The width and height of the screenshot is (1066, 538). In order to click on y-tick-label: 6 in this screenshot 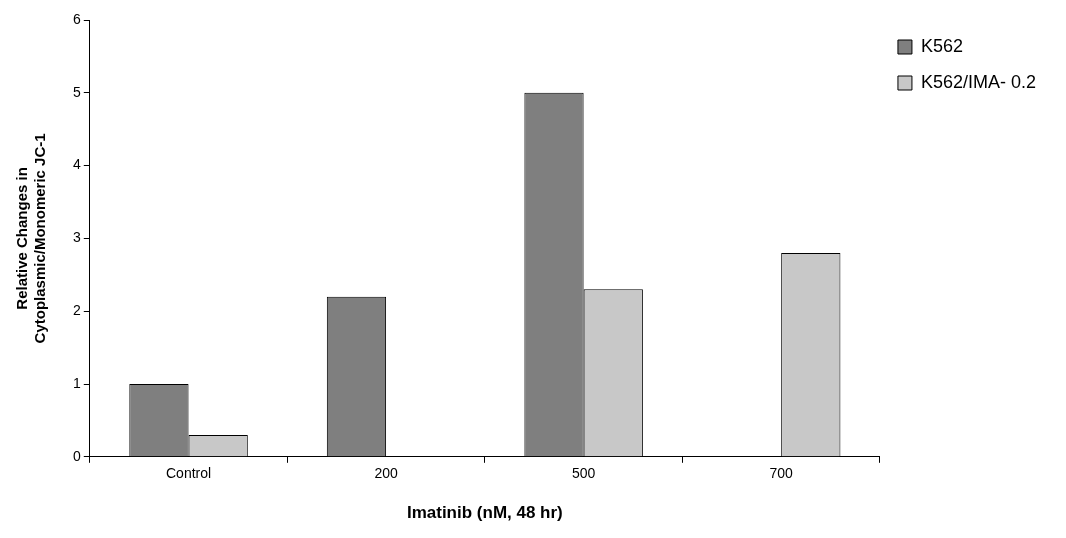, I will do `click(76, 18)`.